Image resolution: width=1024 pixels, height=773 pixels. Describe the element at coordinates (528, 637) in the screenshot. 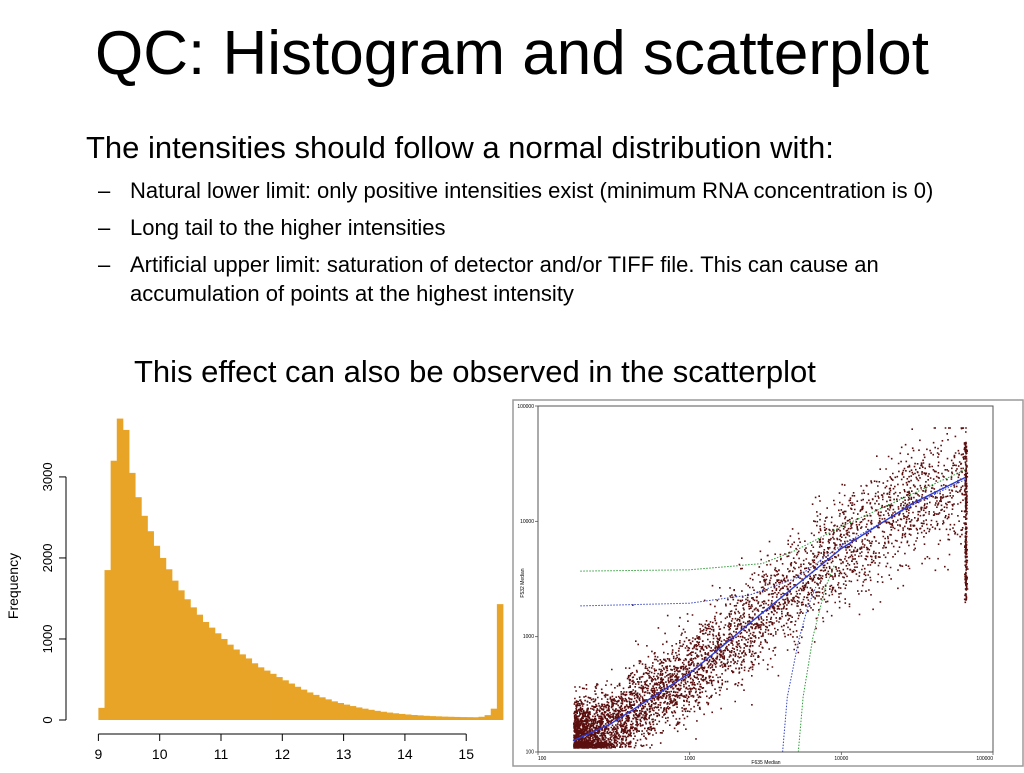

I see `scatter-y-tick-label: 1000` at that location.